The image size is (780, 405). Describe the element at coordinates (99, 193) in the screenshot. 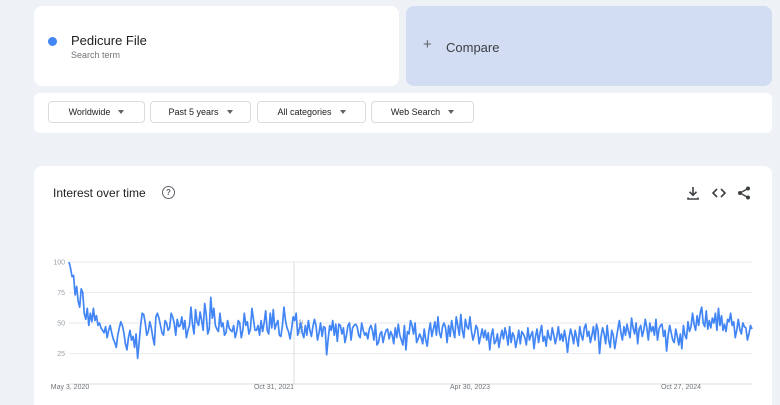

I see `chart-title: Interest over time` at that location.